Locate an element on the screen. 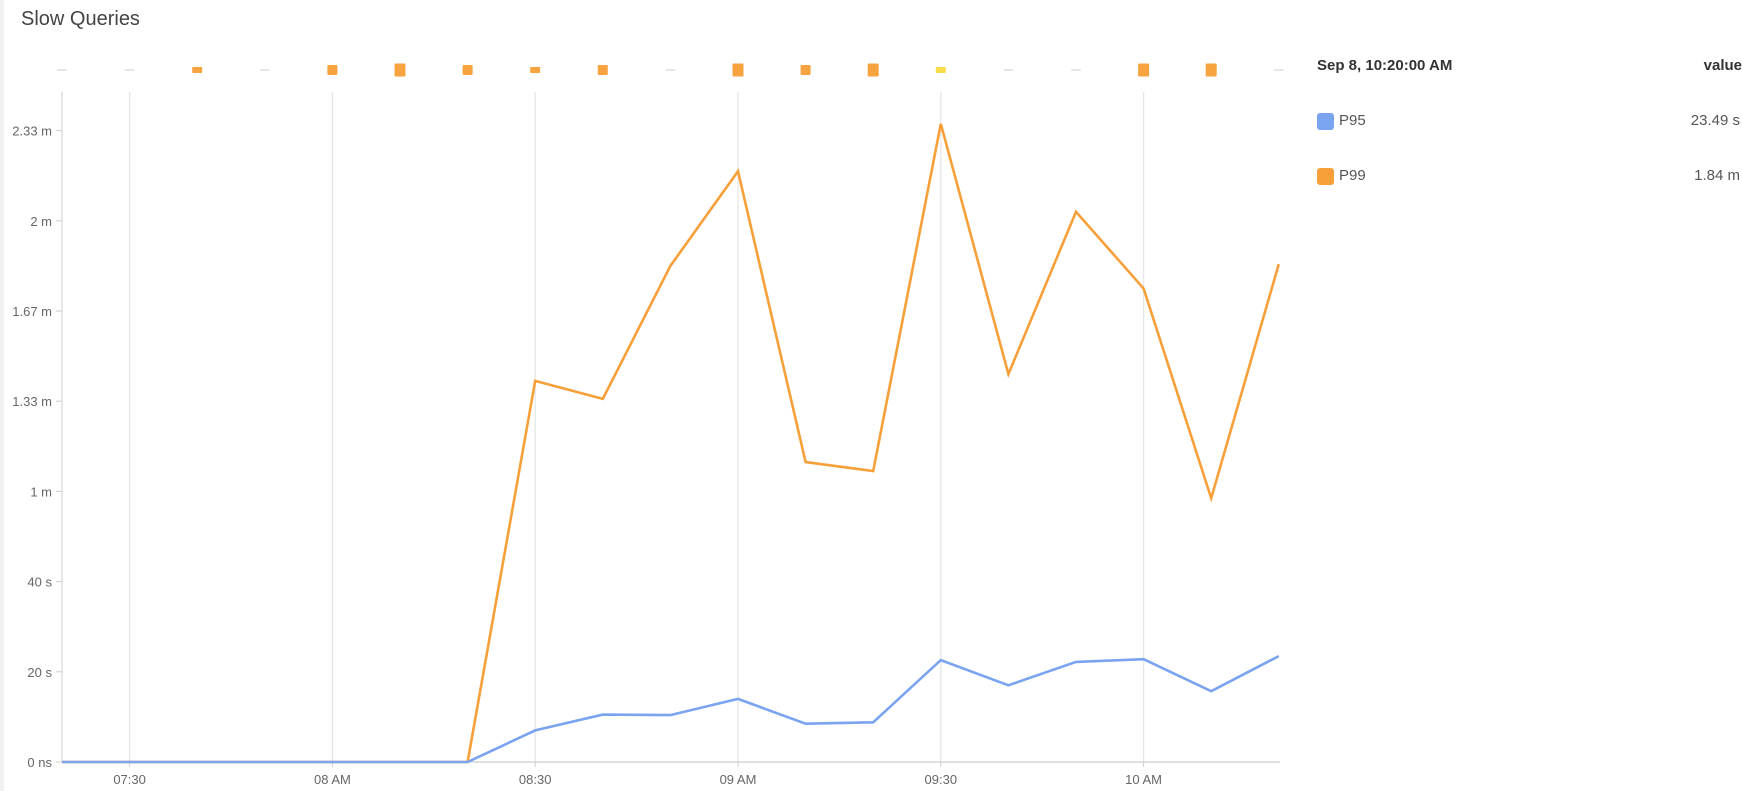 Image resolution: width=1742 pixels, height=791 pixels. y-tick-label-0: 0 ns is located at coordinates (39, 762).